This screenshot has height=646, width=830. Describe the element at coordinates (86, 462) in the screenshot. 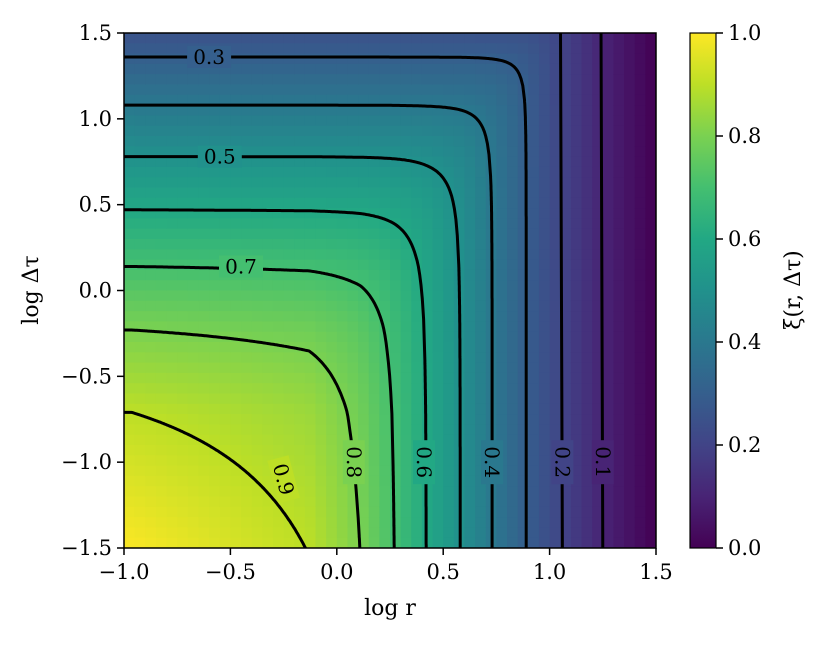

I see `y-tick-label: −1.0` at that location.